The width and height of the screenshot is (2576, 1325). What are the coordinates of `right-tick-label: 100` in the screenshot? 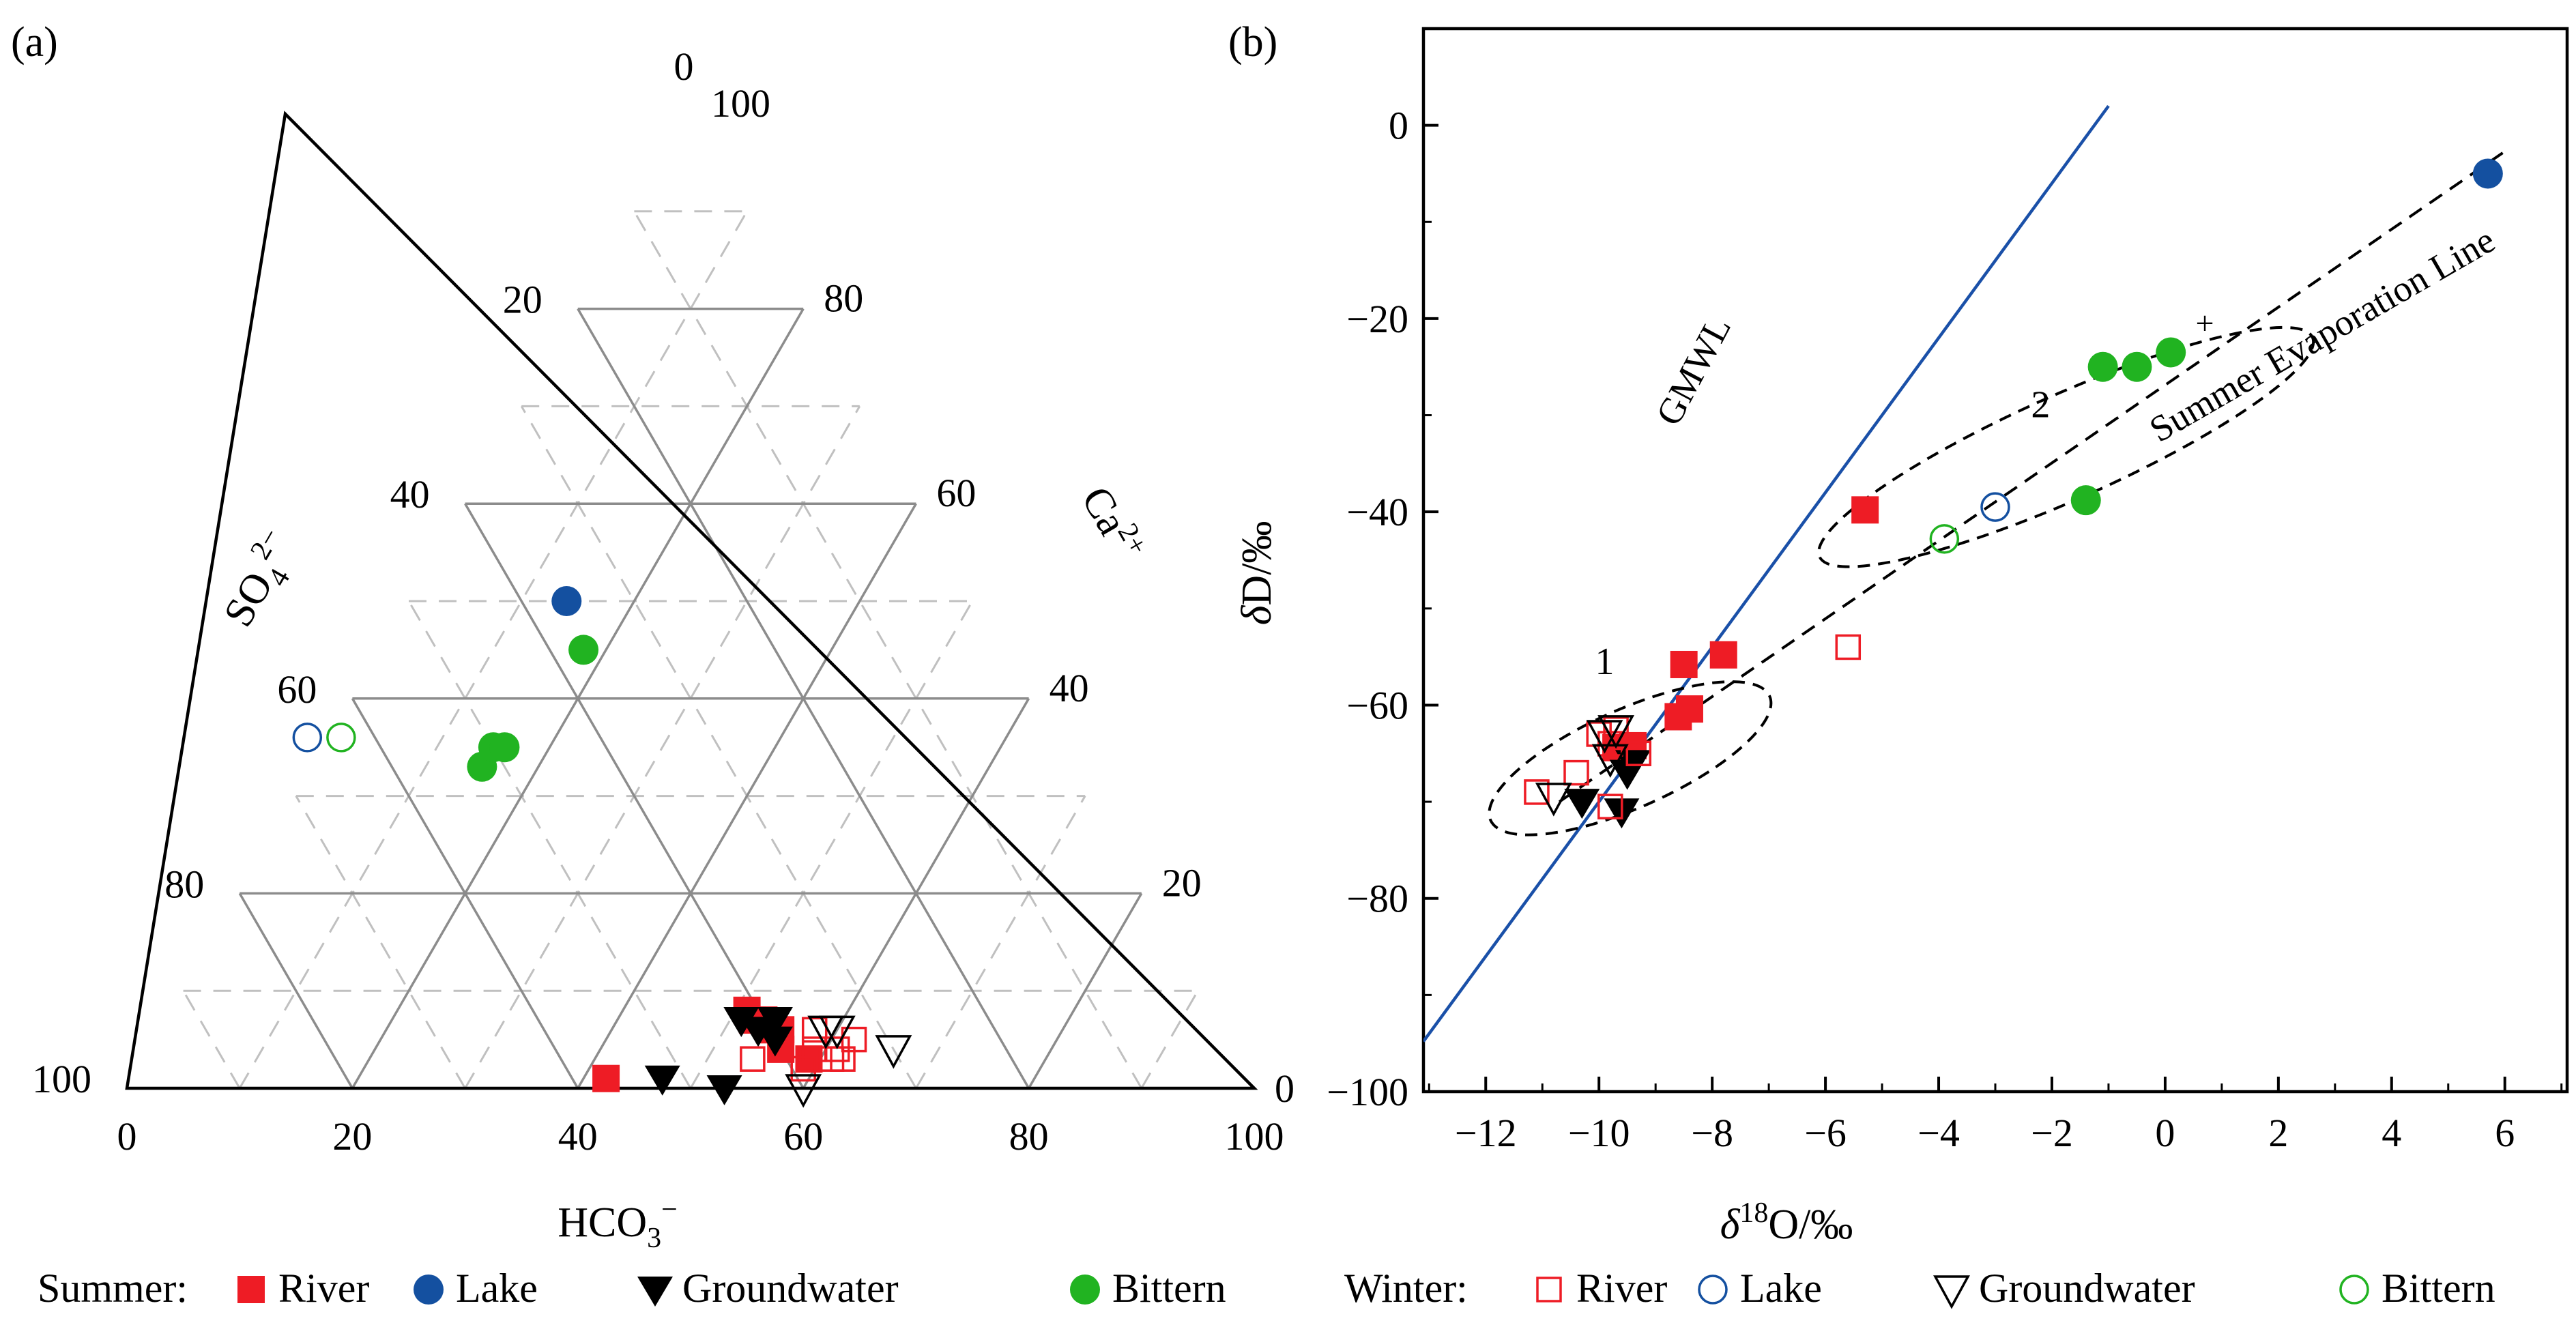 It's located at (740, 103).